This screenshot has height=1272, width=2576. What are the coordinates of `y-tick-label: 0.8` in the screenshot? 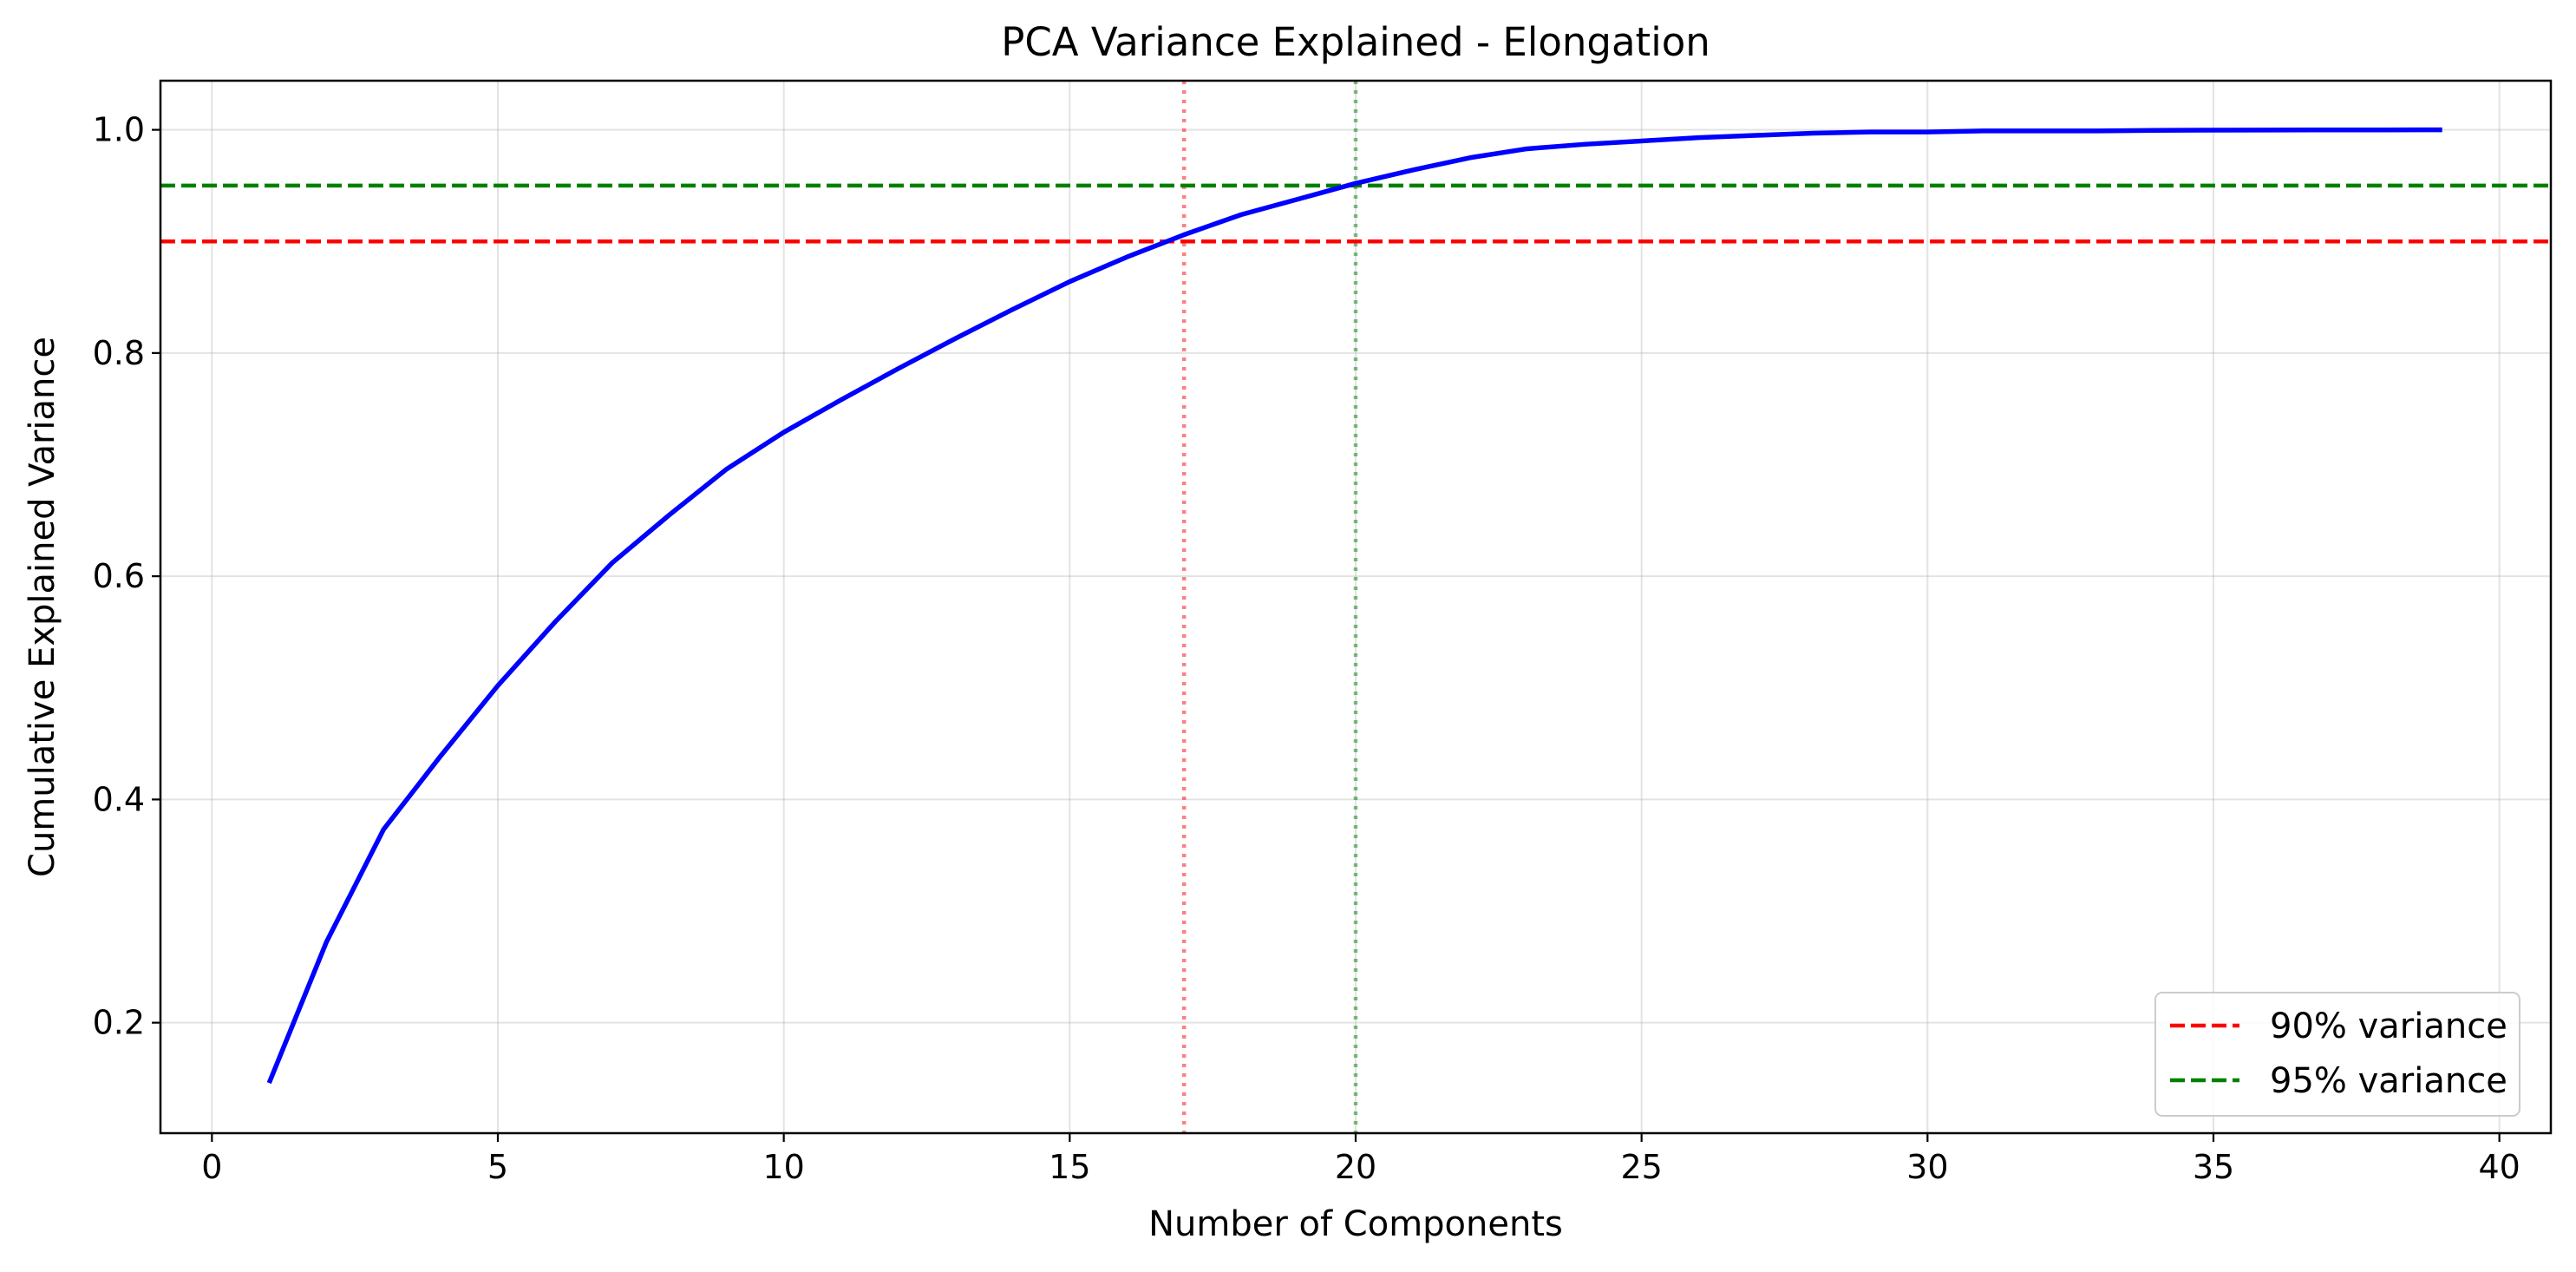 It's located at (119, 353).